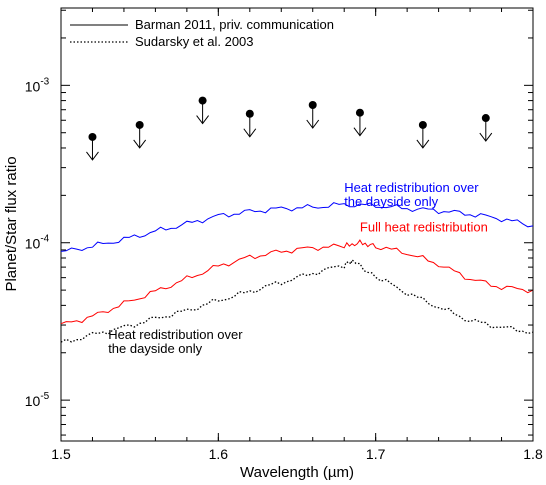  I want to click on x-axis-label: Wavelength (µm), so click(297, 472).